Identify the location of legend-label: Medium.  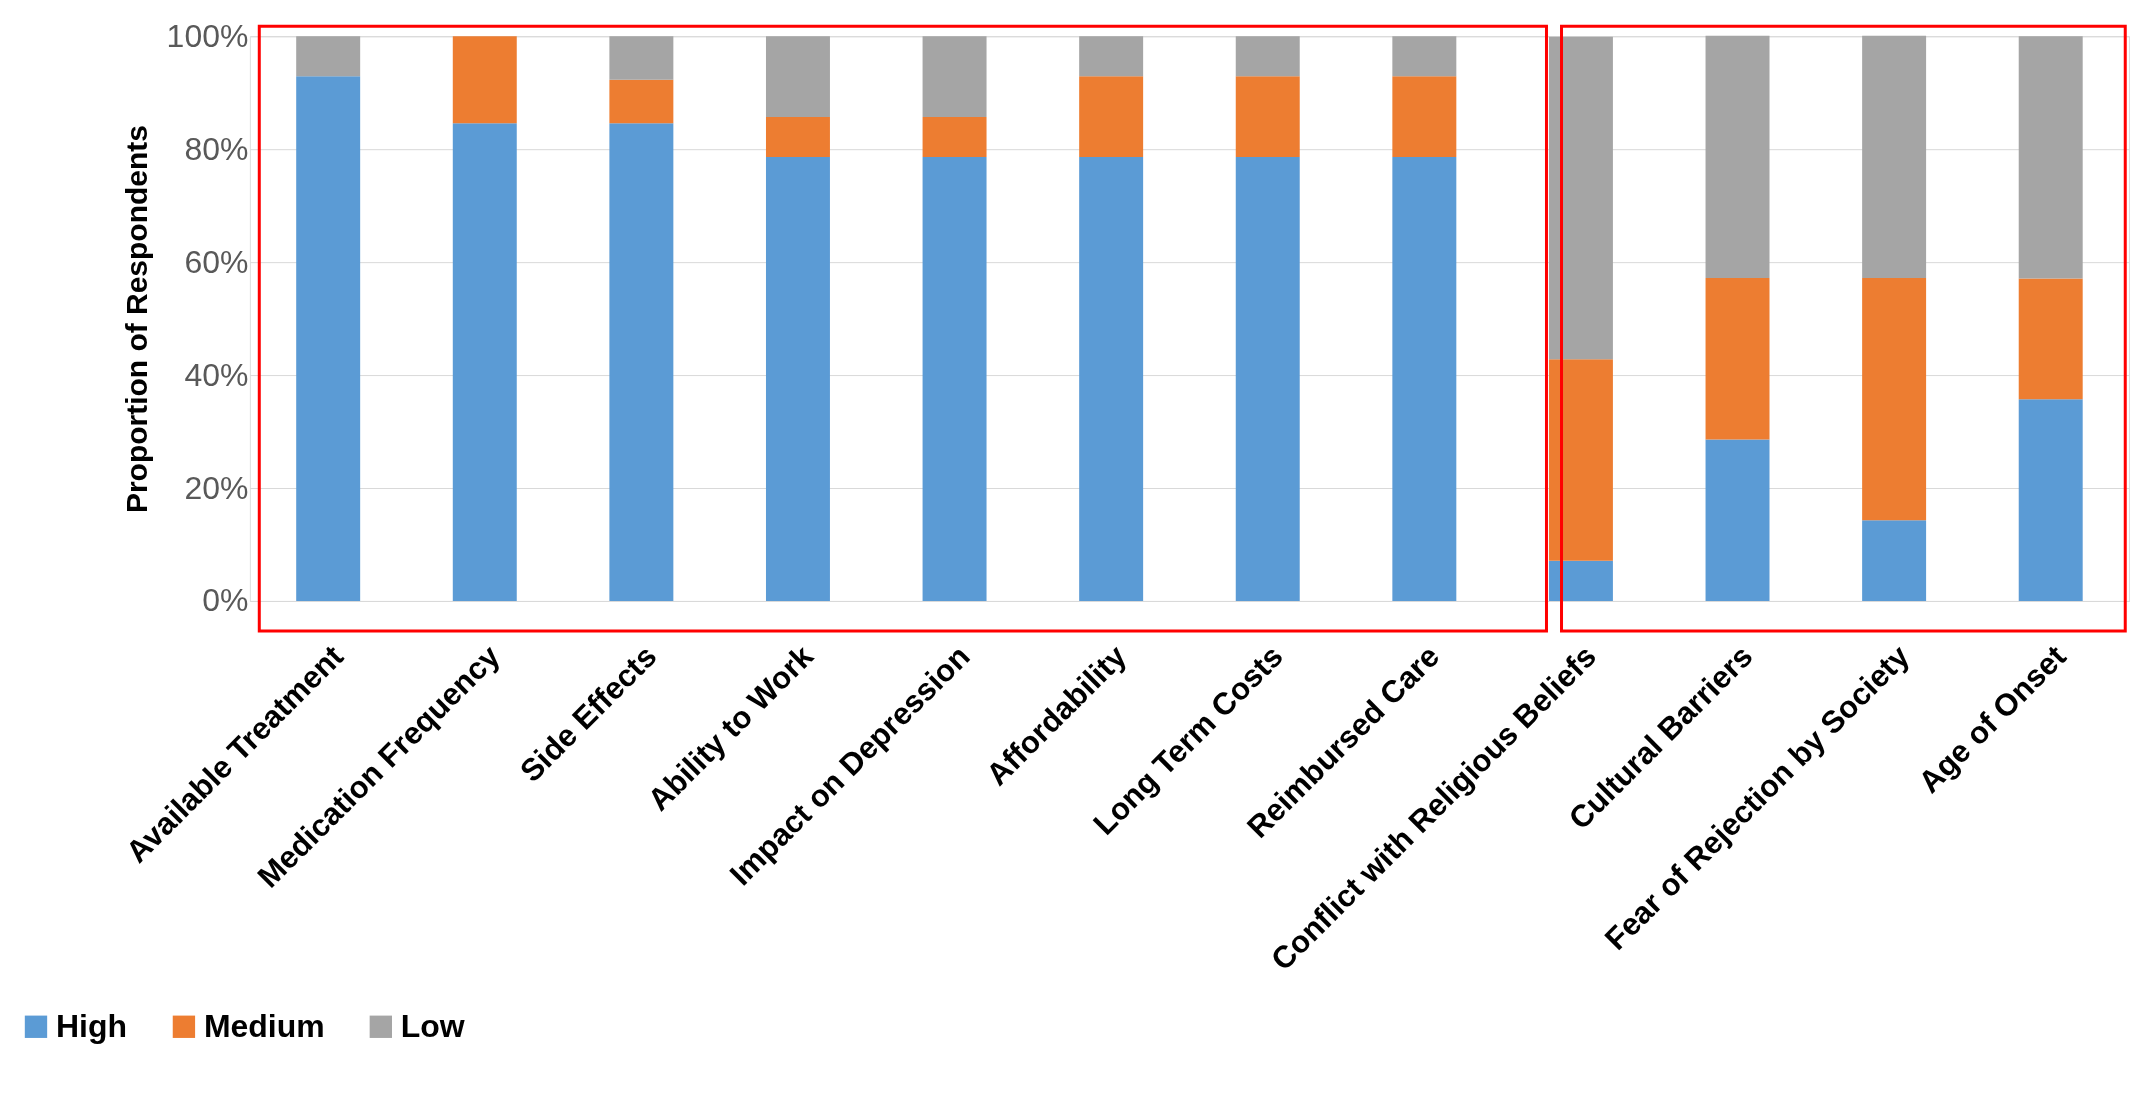
(264, 1025).